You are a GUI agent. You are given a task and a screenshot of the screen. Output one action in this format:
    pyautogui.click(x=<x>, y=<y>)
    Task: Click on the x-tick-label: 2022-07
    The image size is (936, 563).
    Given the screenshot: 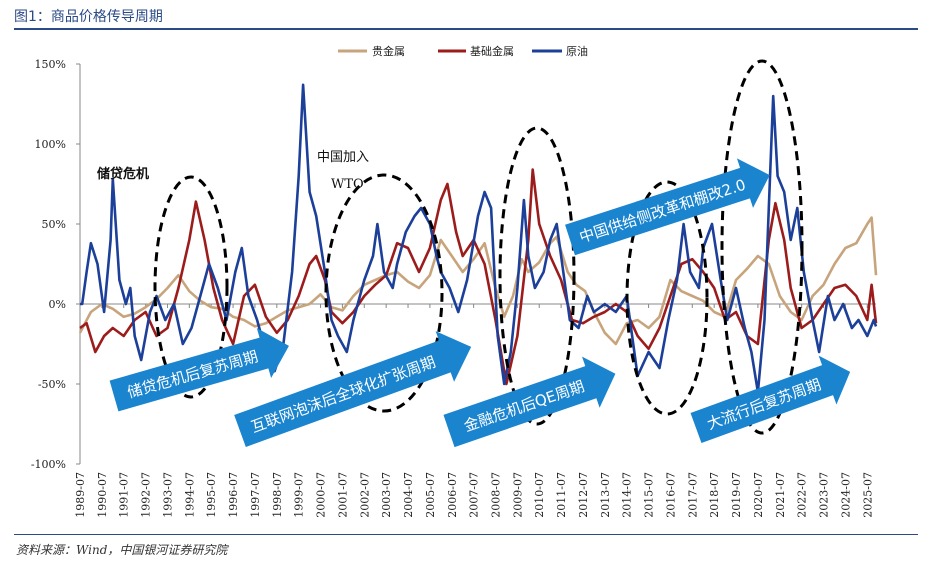 What is the action you would take?
    pyautogui.click(x=802, y=495)
    